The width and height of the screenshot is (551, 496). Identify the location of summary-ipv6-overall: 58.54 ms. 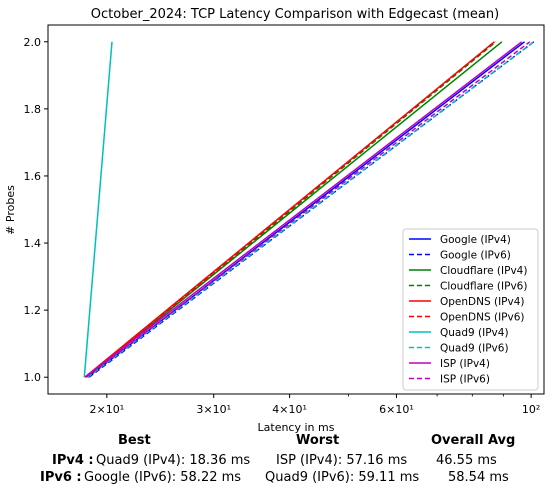
(478, 477).